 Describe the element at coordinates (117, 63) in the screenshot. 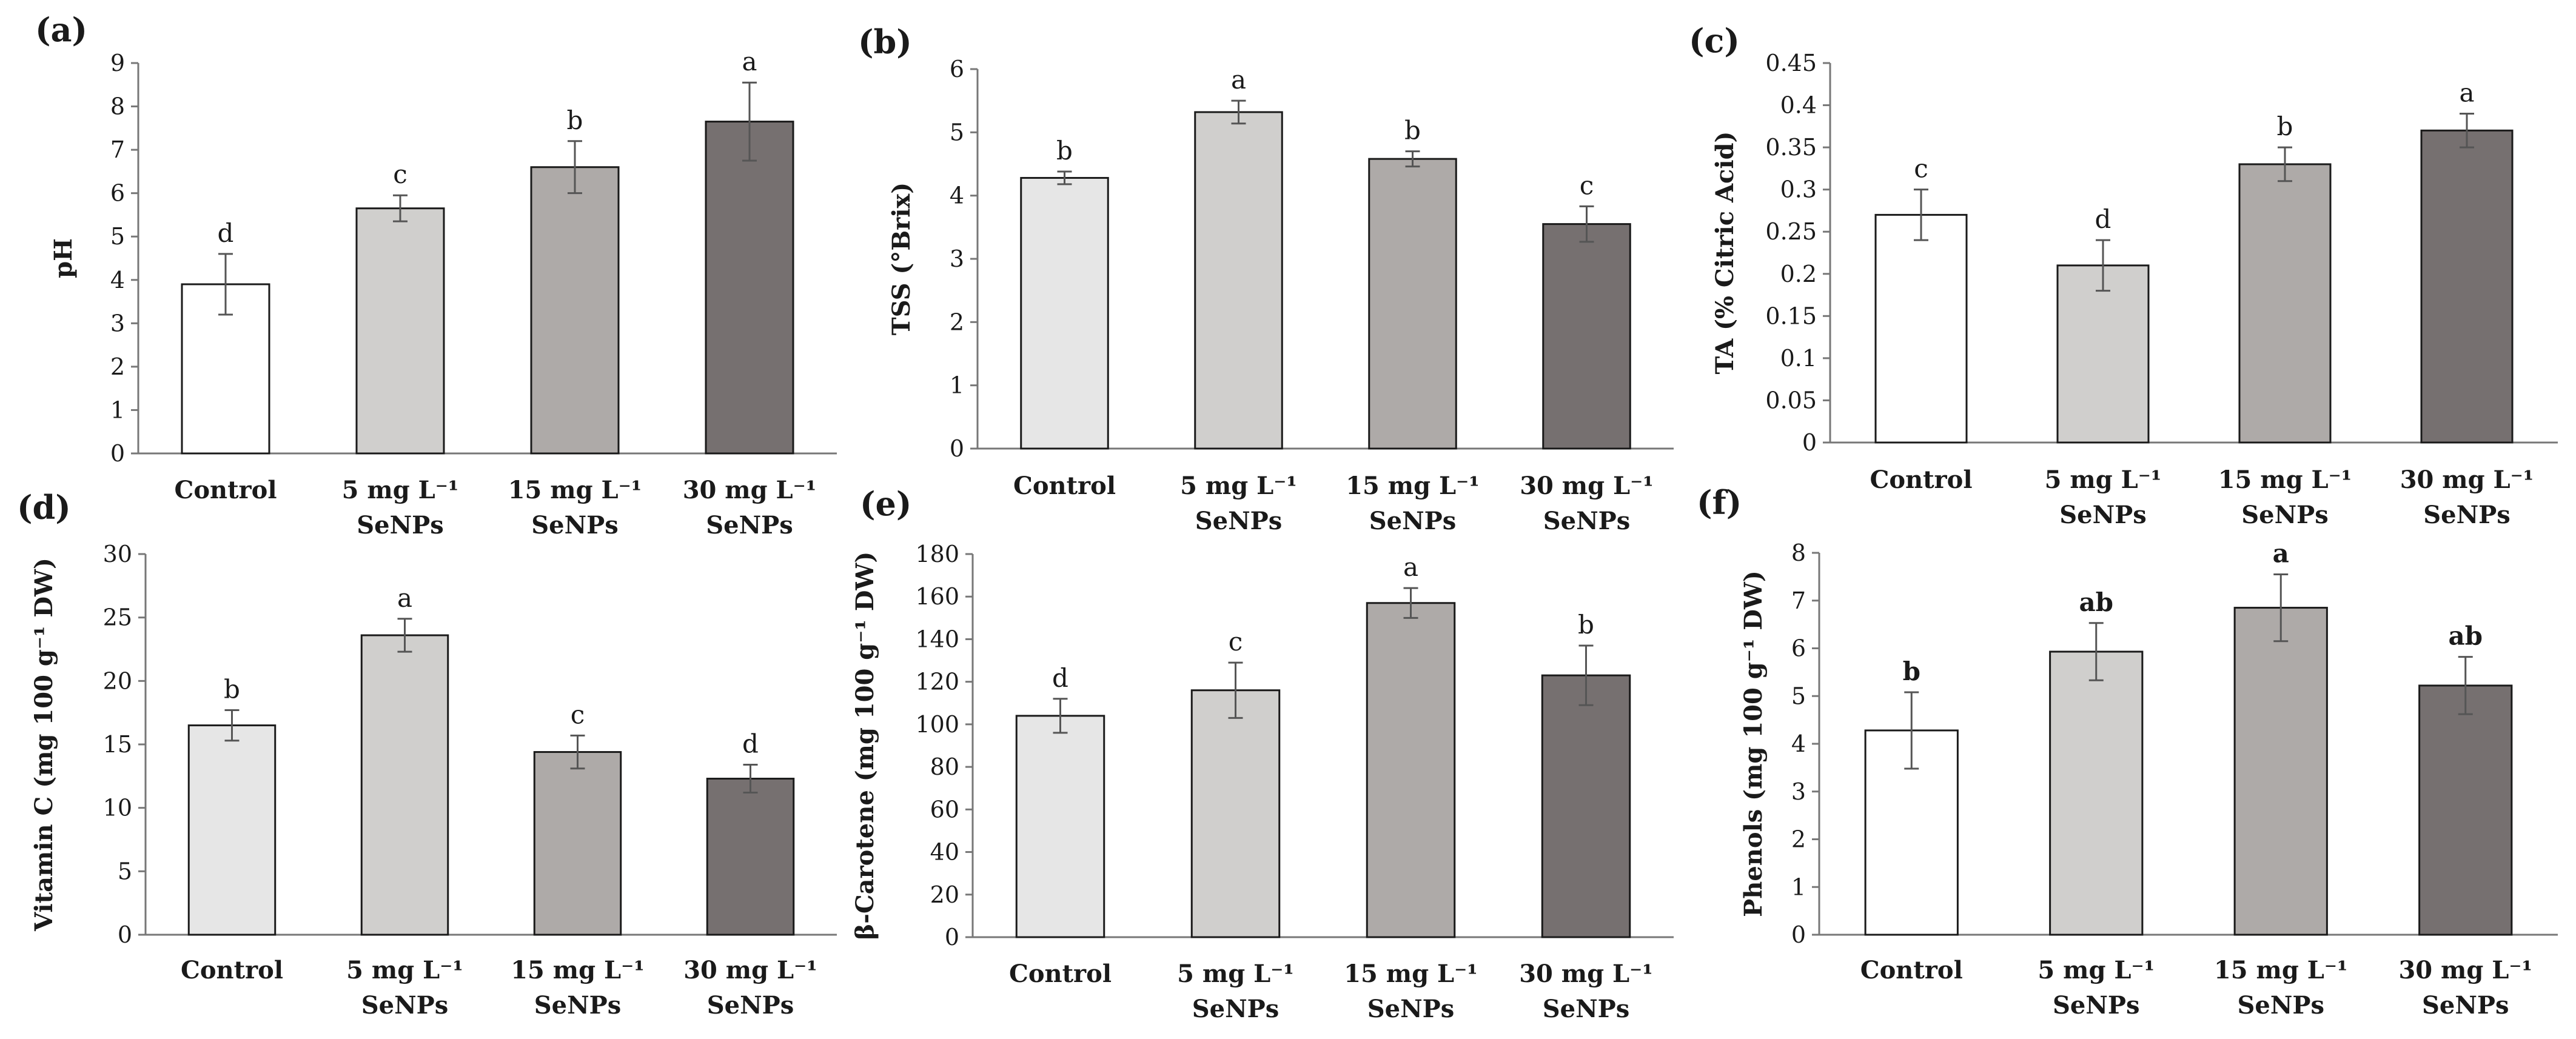

I see `panel-a-y-tick-label: 9` at that location.